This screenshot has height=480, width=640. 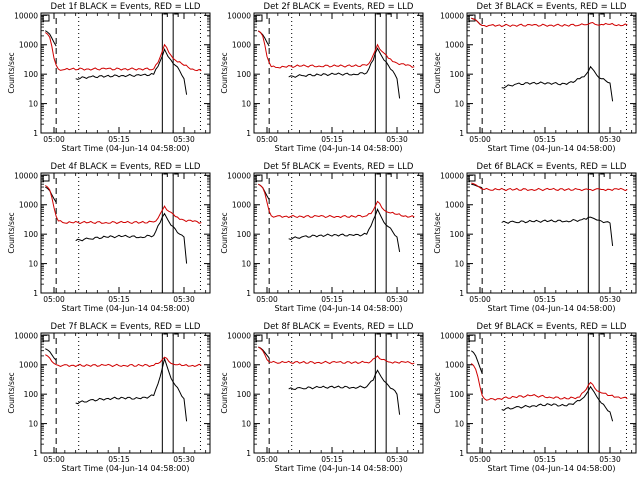 What do you see at coordinates (552, 7) in the screenshot?
I see `chart-title: Det 3f BLACK = Events, RED = LLD` at bounding box center [552, 7].